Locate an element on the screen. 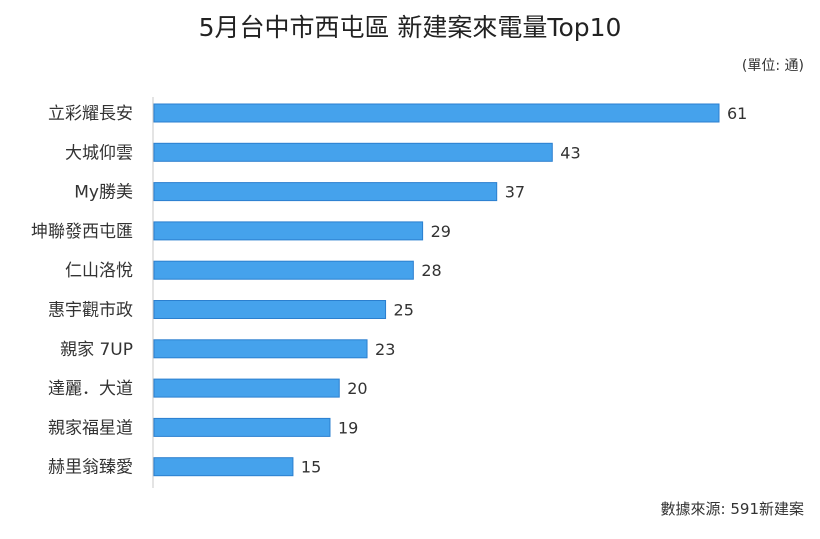 Image resolution: width=820 pixels, height=539 pixels. value-label: 37 is located at coordinates (515, 192).